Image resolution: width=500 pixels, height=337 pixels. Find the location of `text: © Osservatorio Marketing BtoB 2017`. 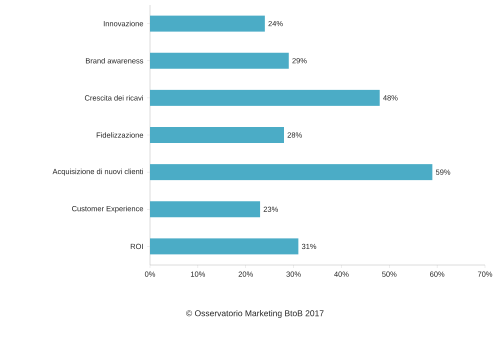

text: © Osservatorio Marketing BtoB 2017 is located at coordinates (255, 314).